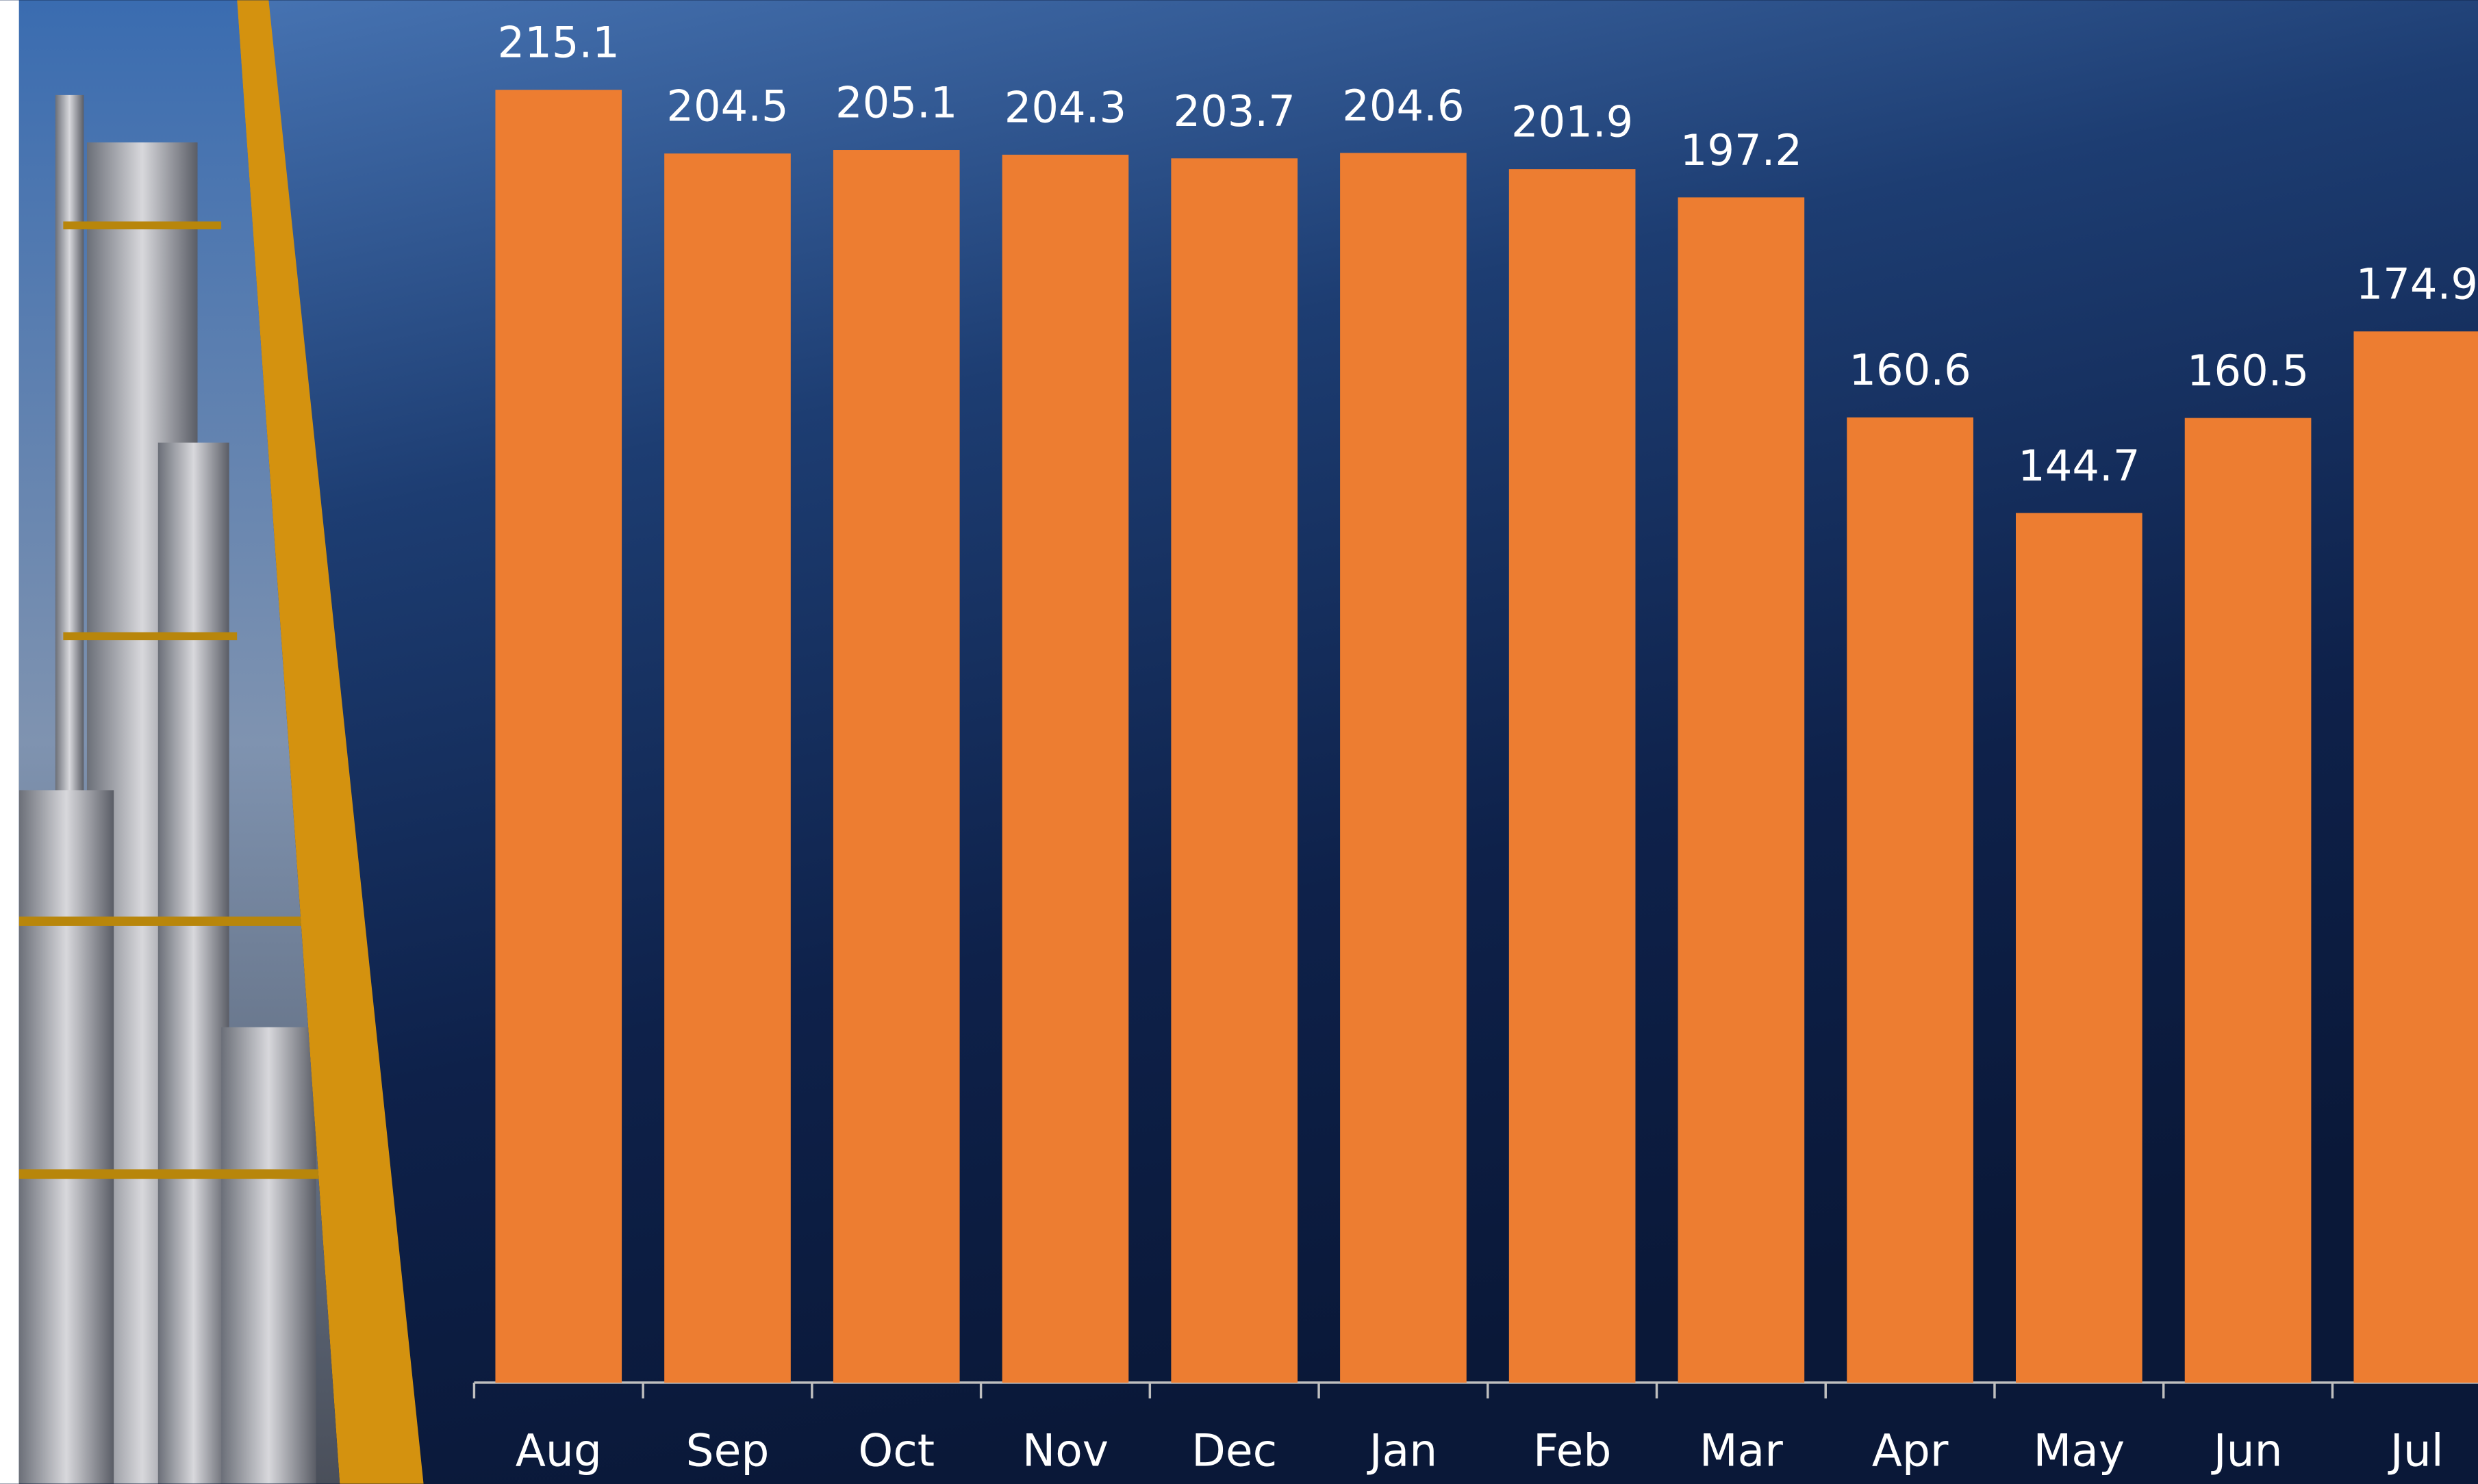 The width and height of the screenshot is (2478, 1484). I want to click on x-tick-label: Jul, so click(2416, 1450).